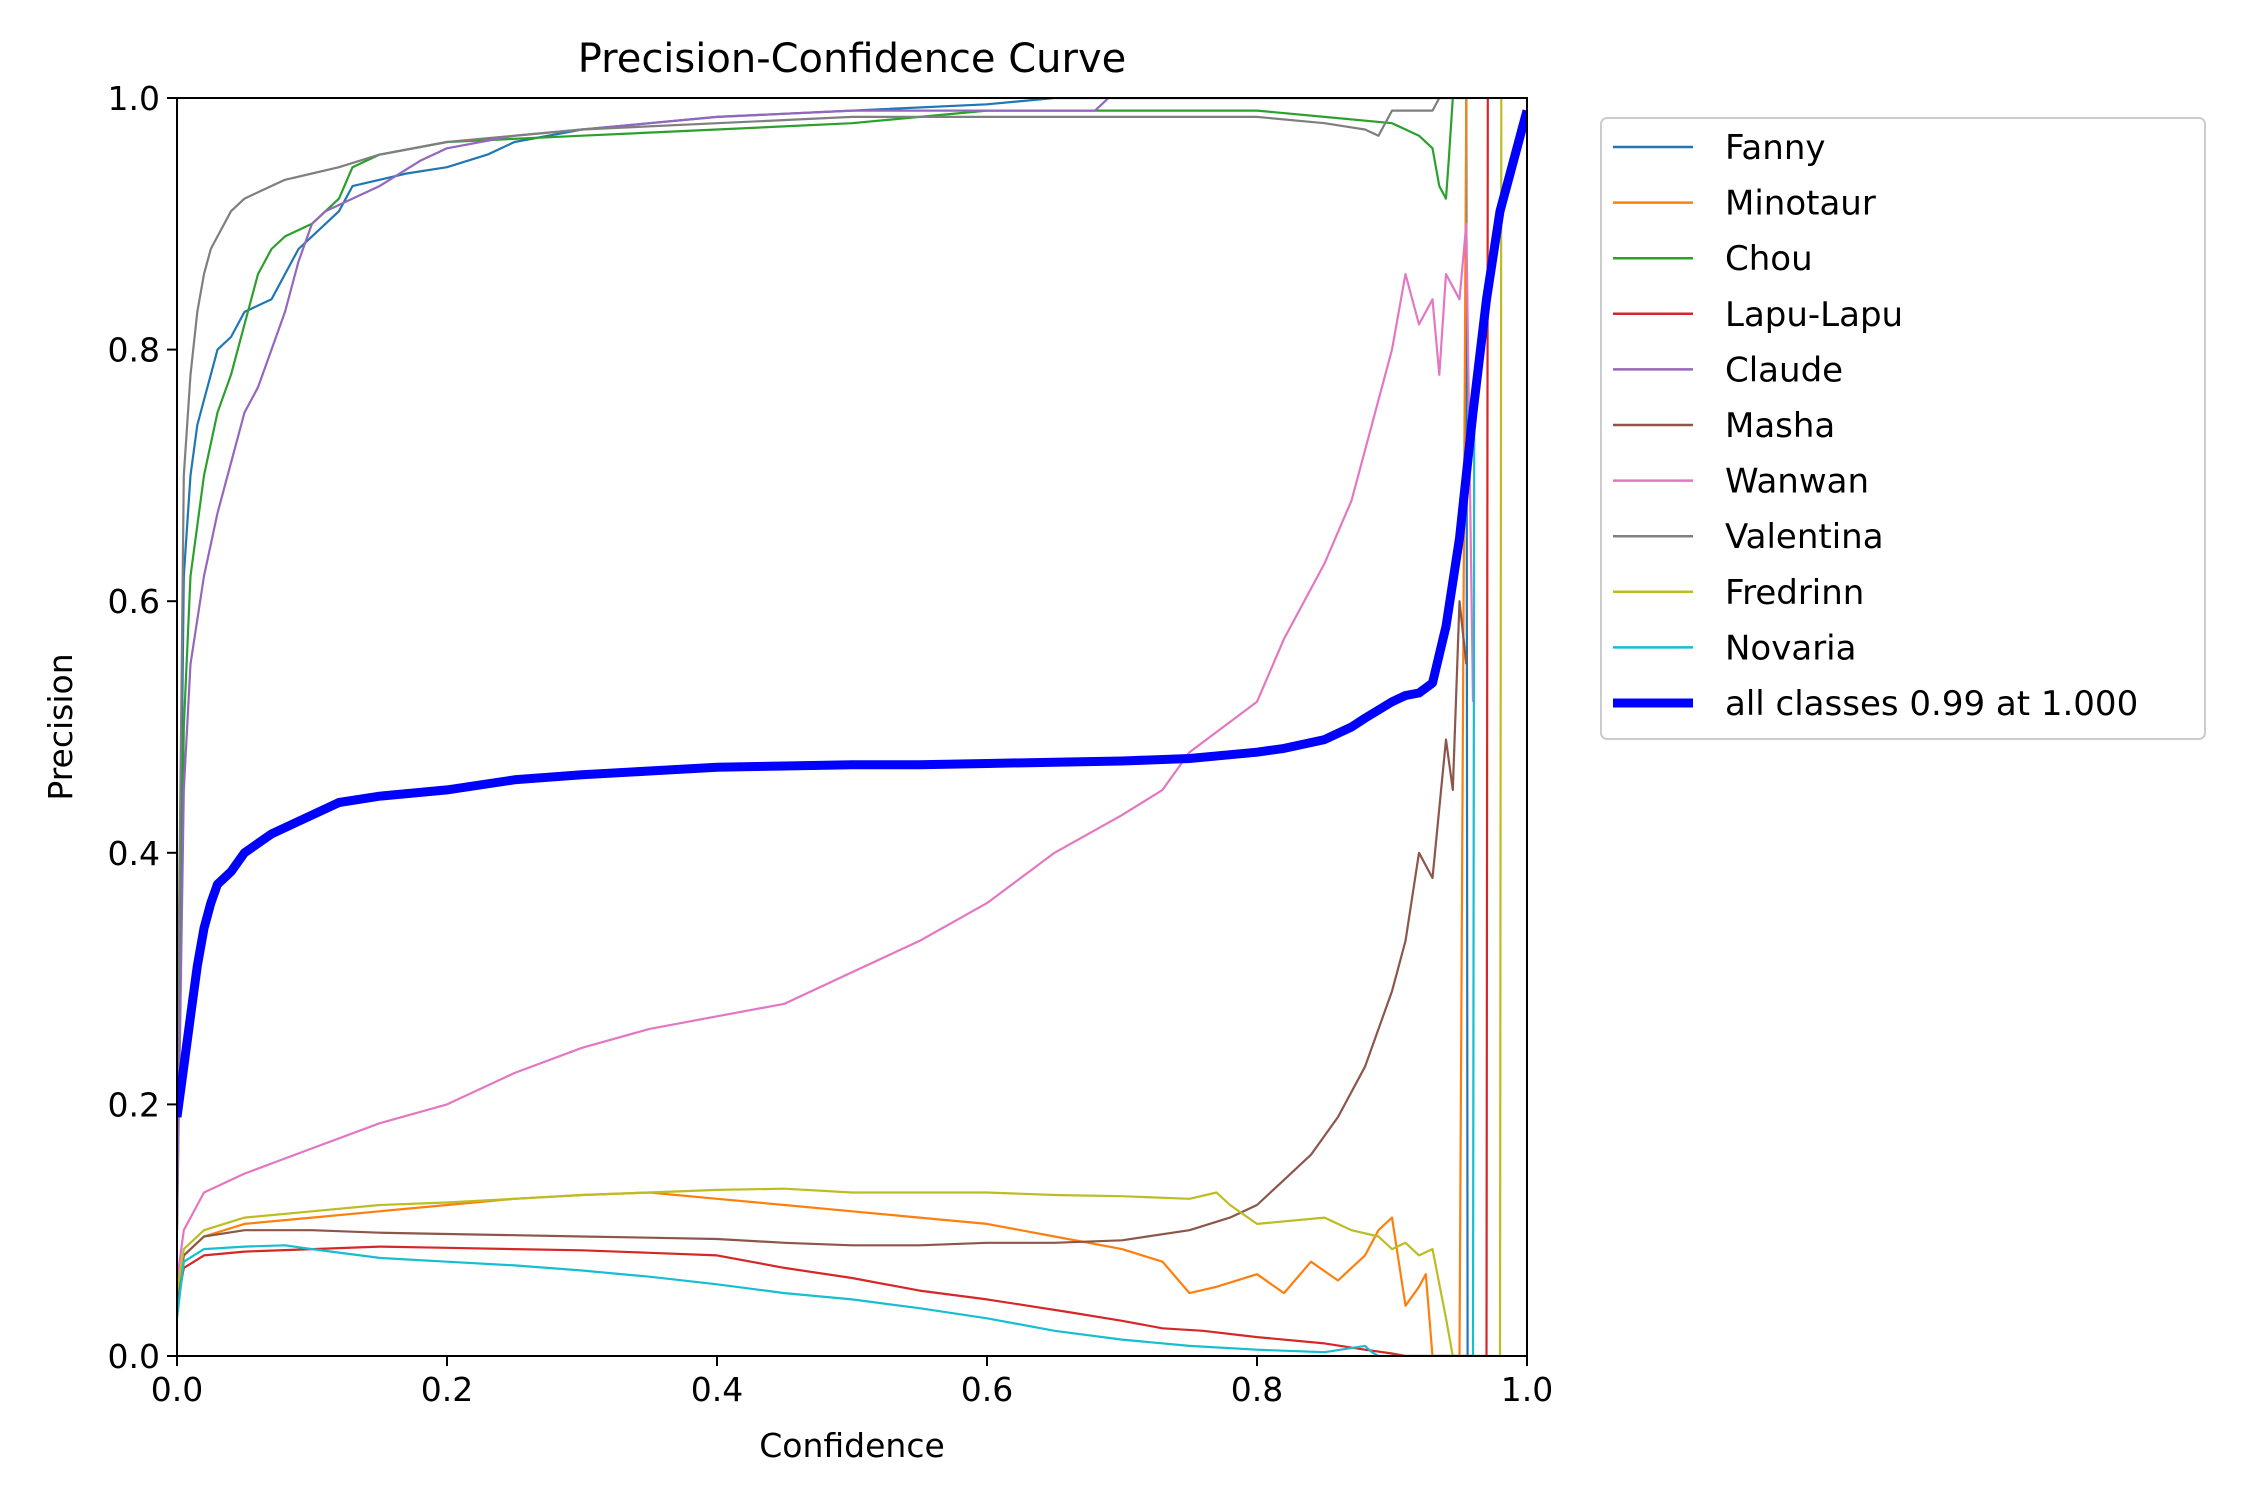 Image resolution: width=2250 pixels, height=1500 pixels. What do you see at coordinates (852, 1382) in the screenshot?
I see `x-axis: 0.0 0.2 0.4 0.6 0.8 1.0` at bounding box center [852, 1382].